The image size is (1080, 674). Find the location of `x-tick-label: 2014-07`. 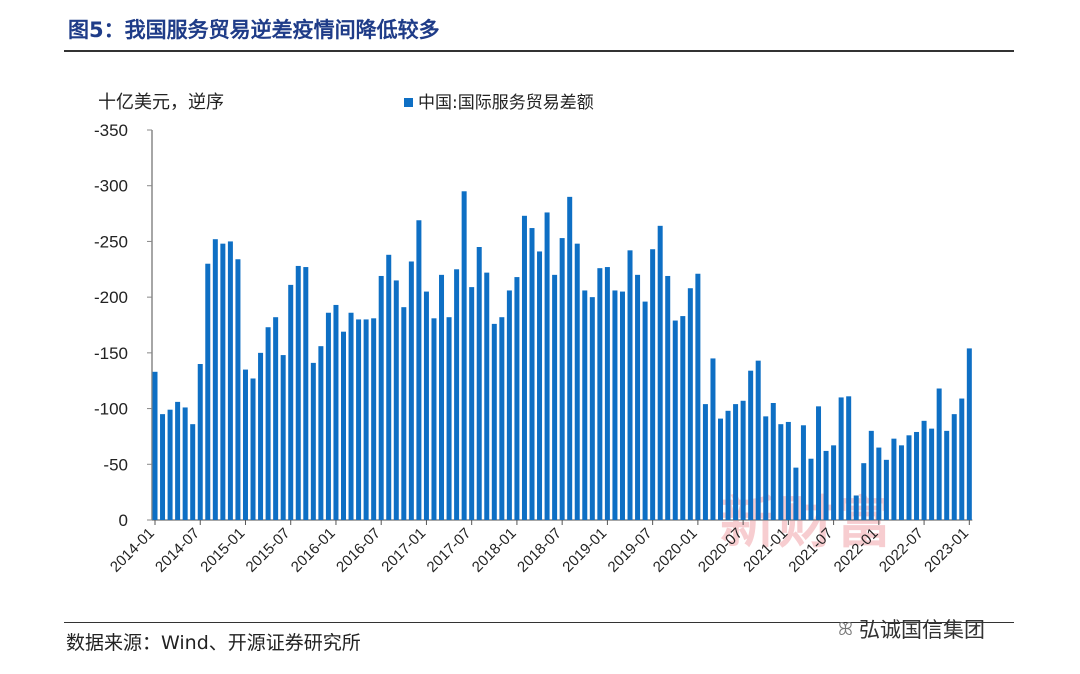

x-tick-label: 2014-07 is located at coordinates (177, 550).